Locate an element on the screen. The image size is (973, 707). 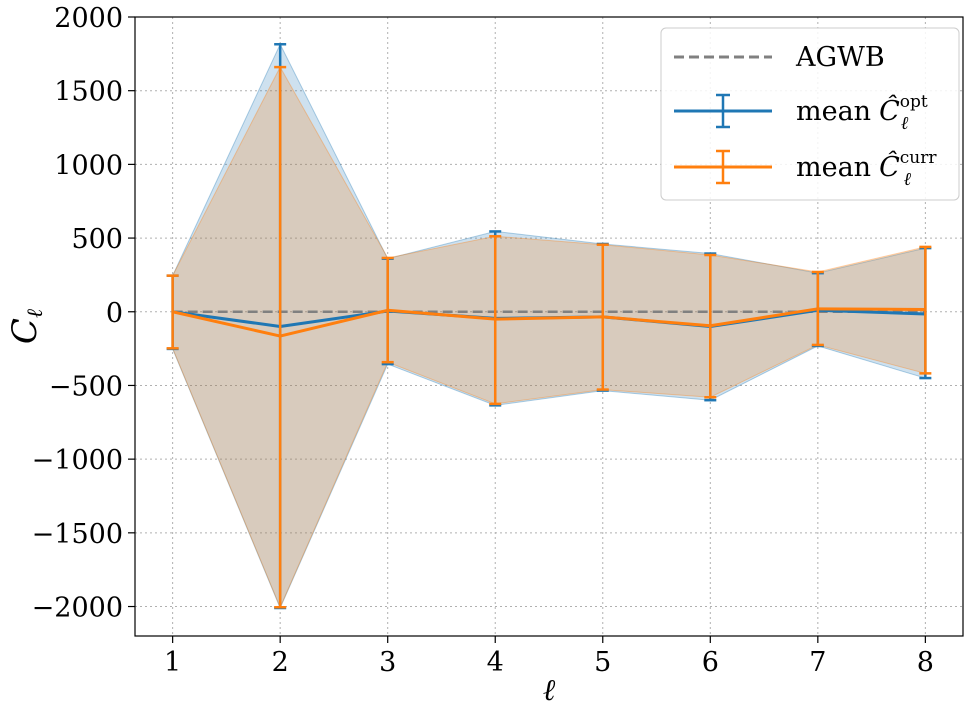
legend-opt-label: mean Ĉopt ℓ is located at coordinates (862, 113).